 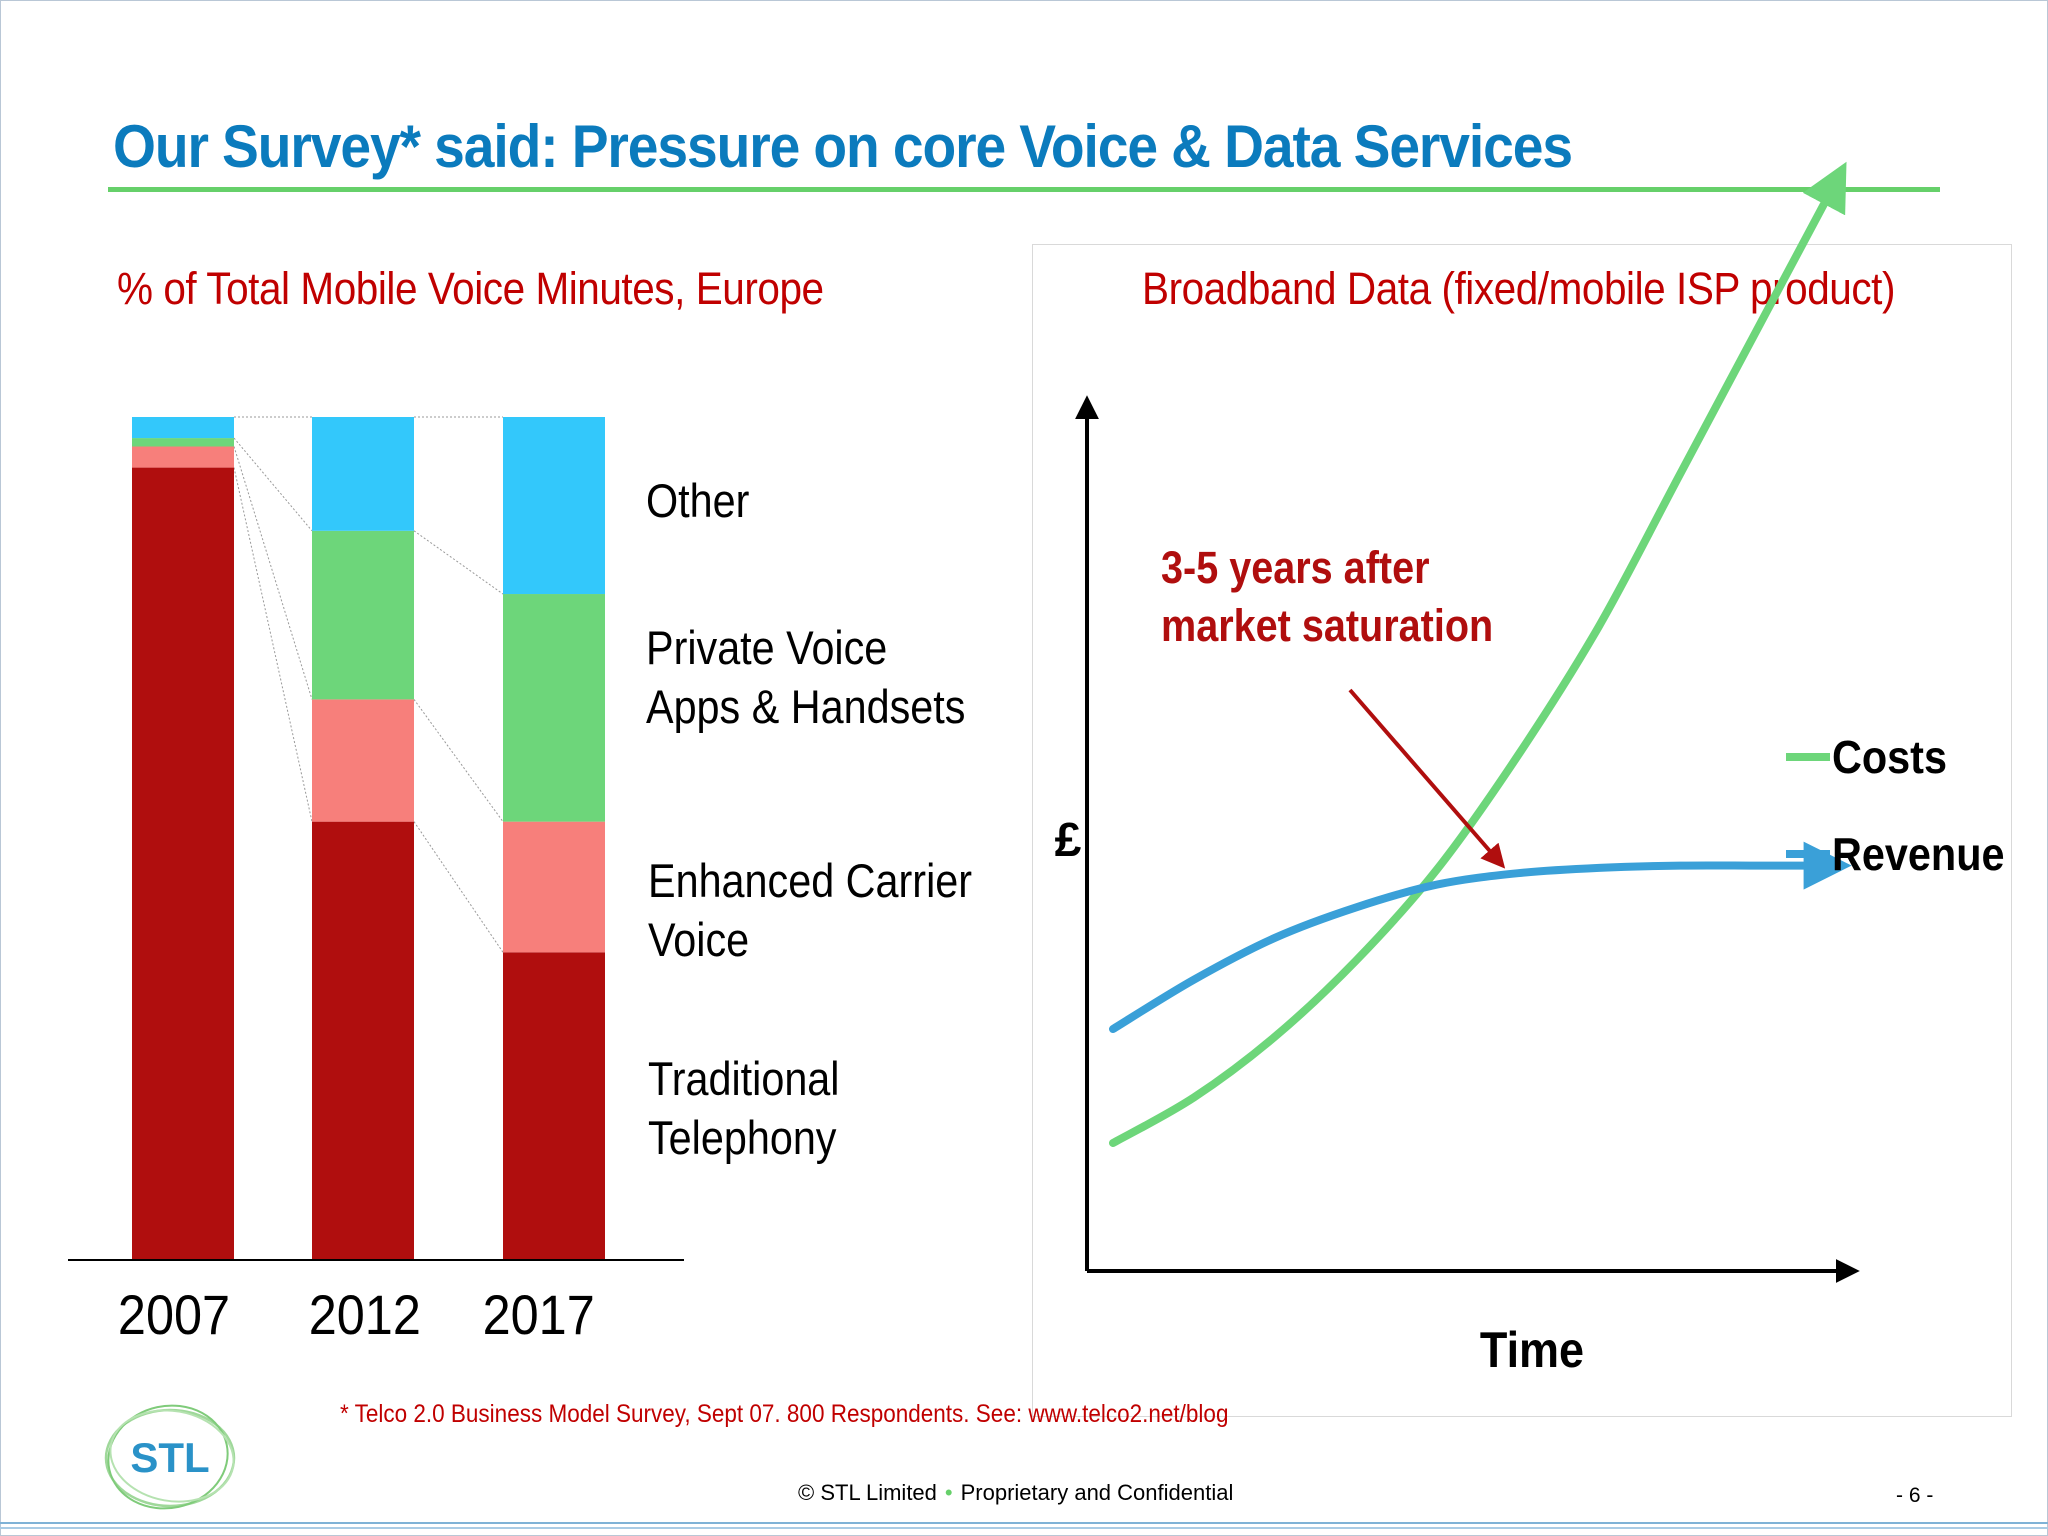 I want to click on annotation: 3-5 years after market saturation, so click(x=1333, y=706).